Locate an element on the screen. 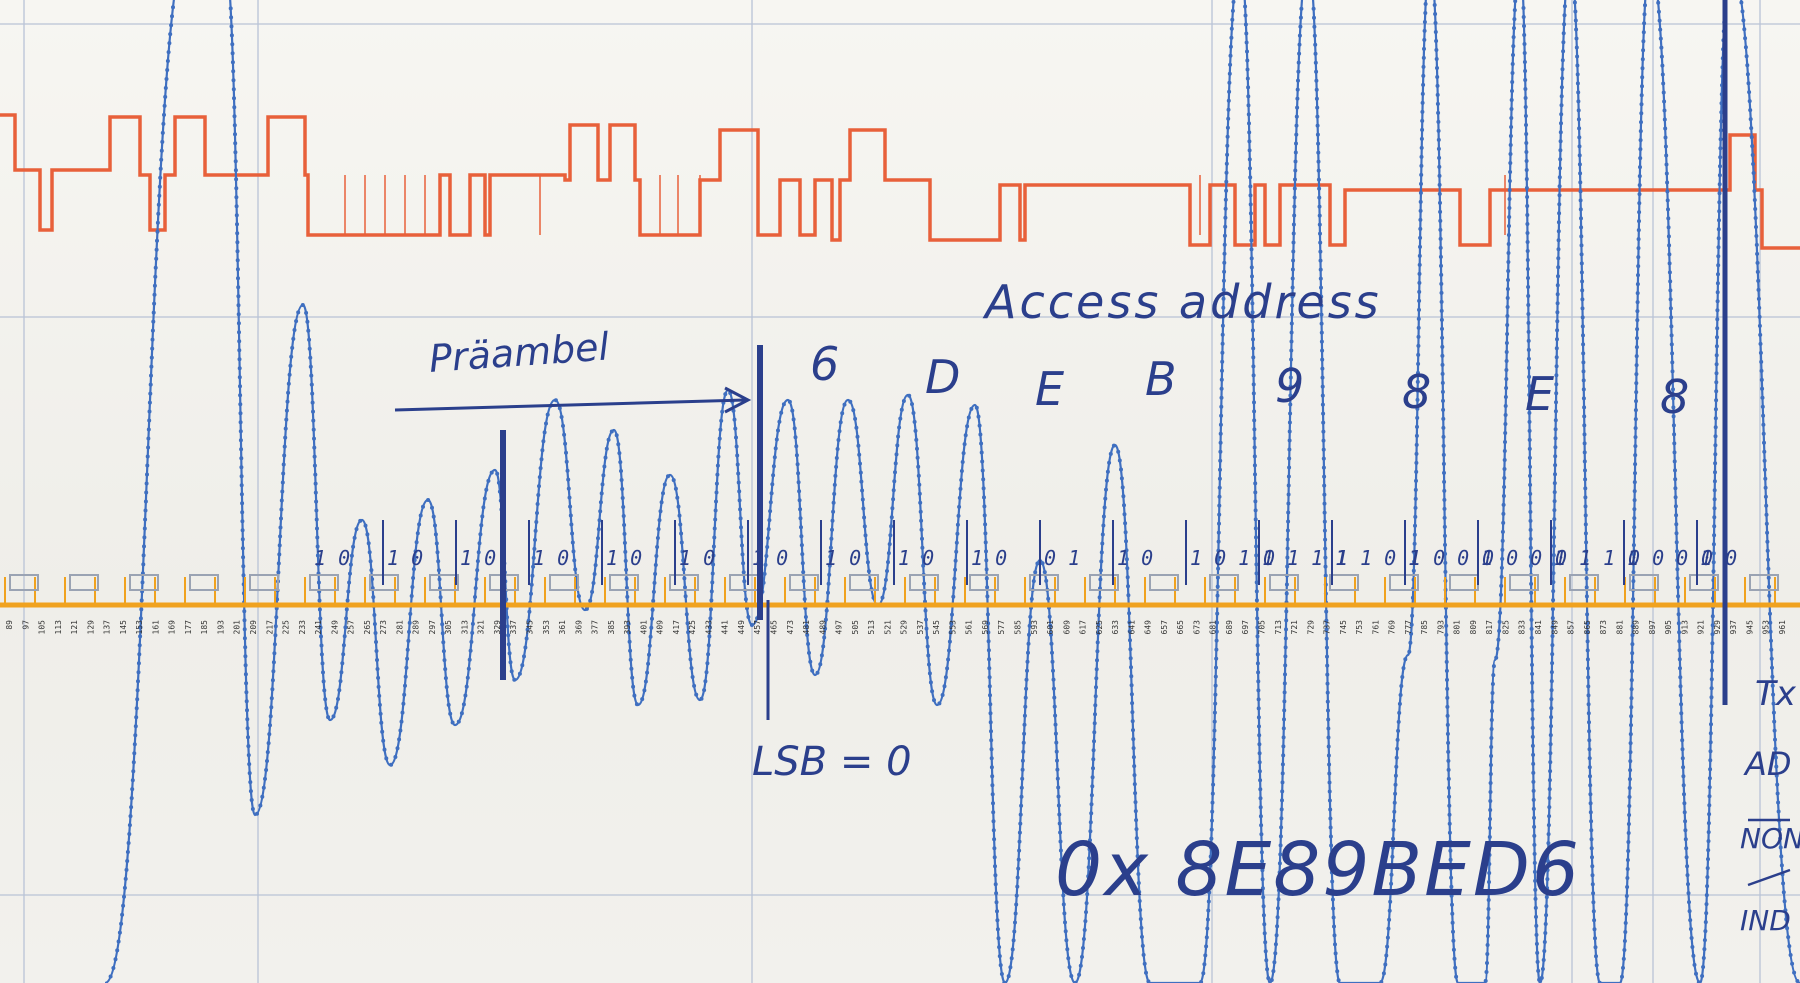 This screenshot has width=1800, height=983. sample-tick-label: 377 is located at coordinates (595, 627).